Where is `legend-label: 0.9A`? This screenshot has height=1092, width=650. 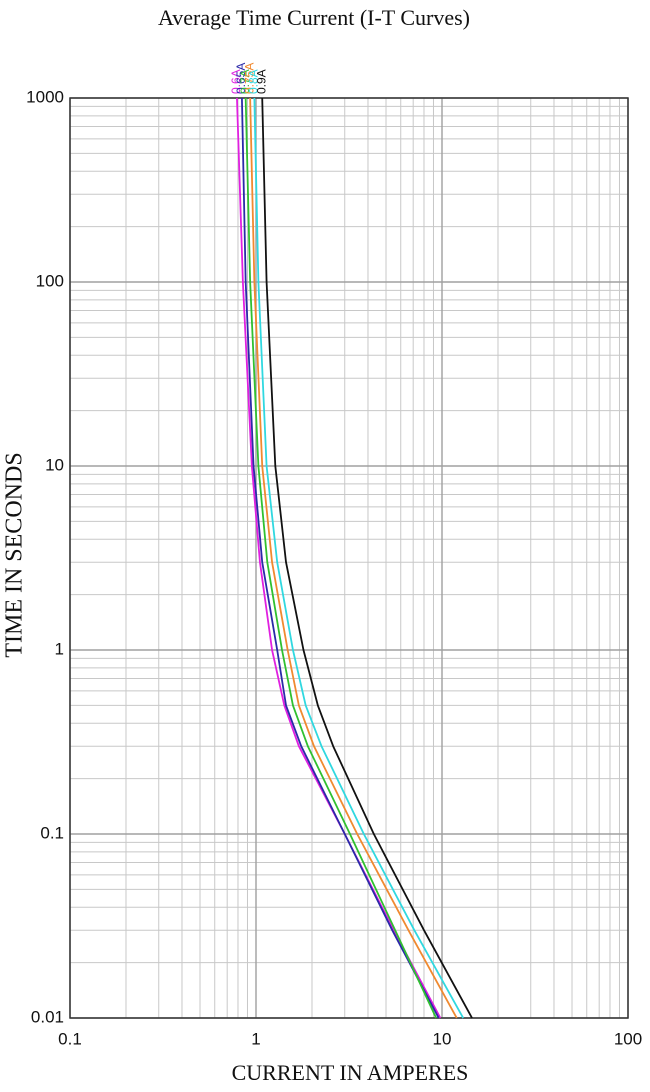 legend-label: 0.9A is located at coordinates (261, 81).